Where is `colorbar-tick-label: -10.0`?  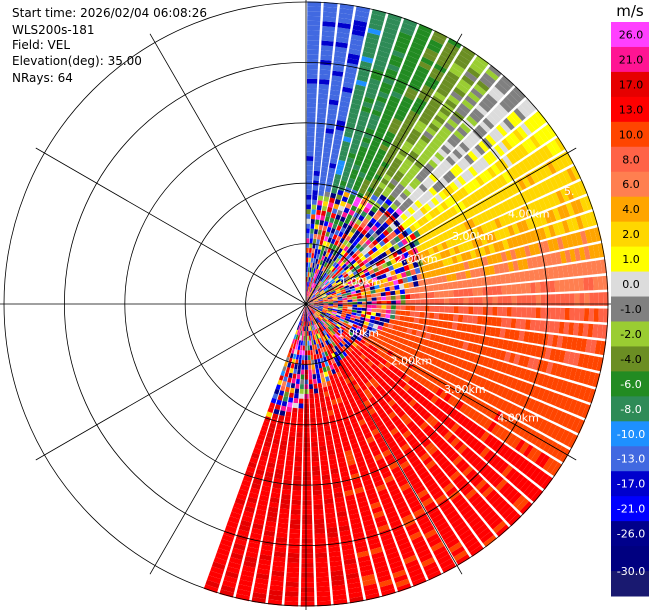 colorbar-tick-label: -10.0 is located at coordinates (631, 434).